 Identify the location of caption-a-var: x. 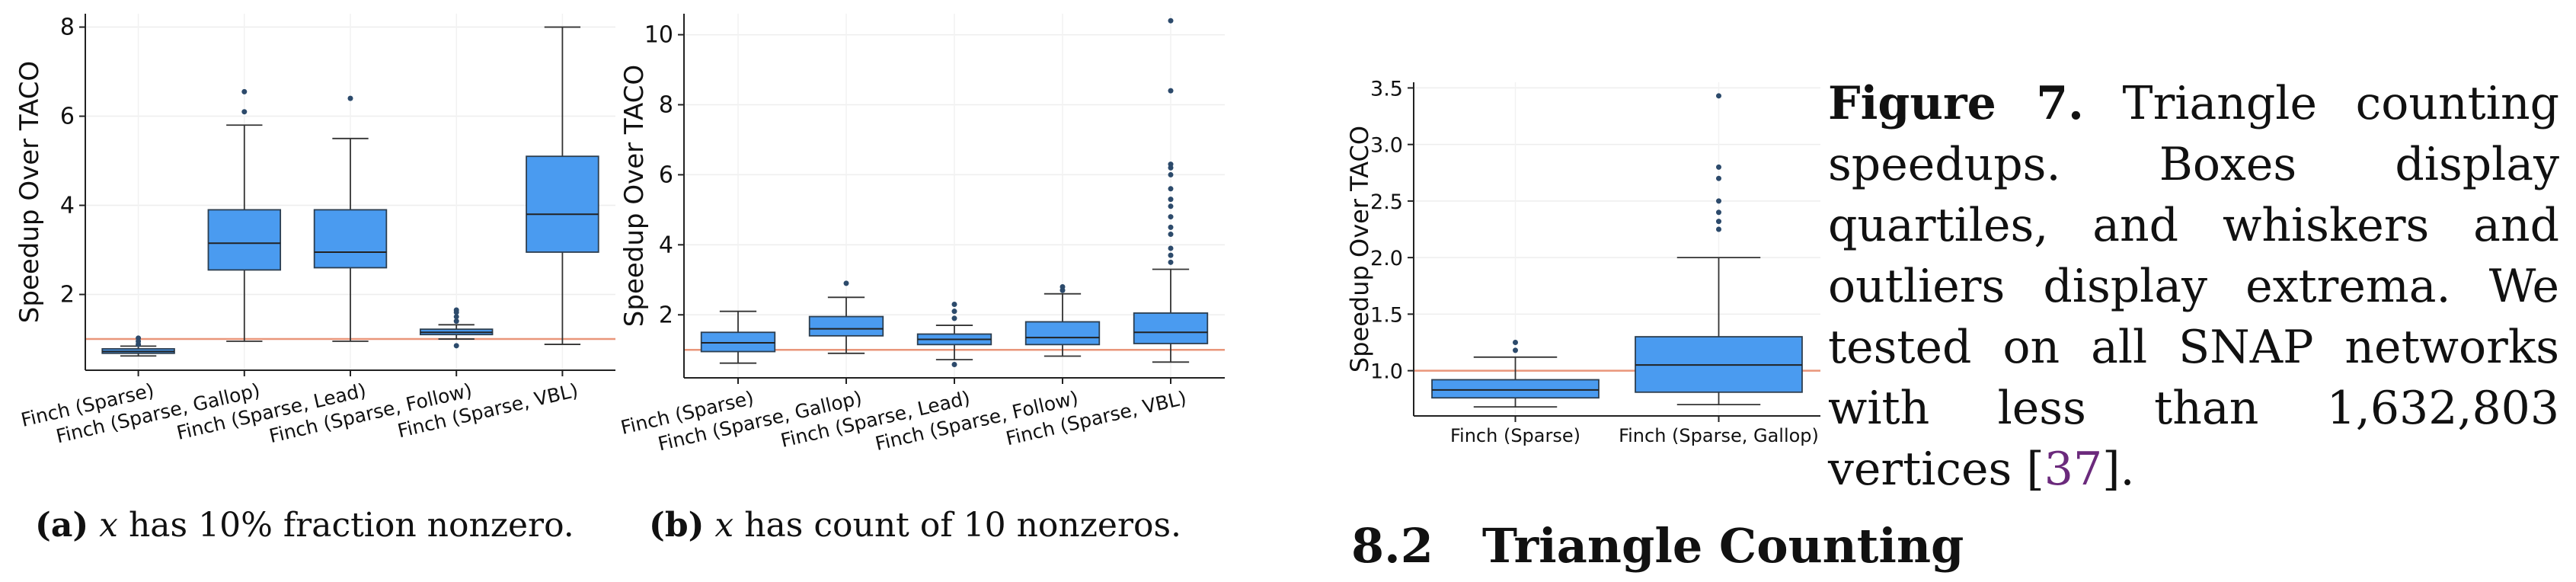
(109, 525).